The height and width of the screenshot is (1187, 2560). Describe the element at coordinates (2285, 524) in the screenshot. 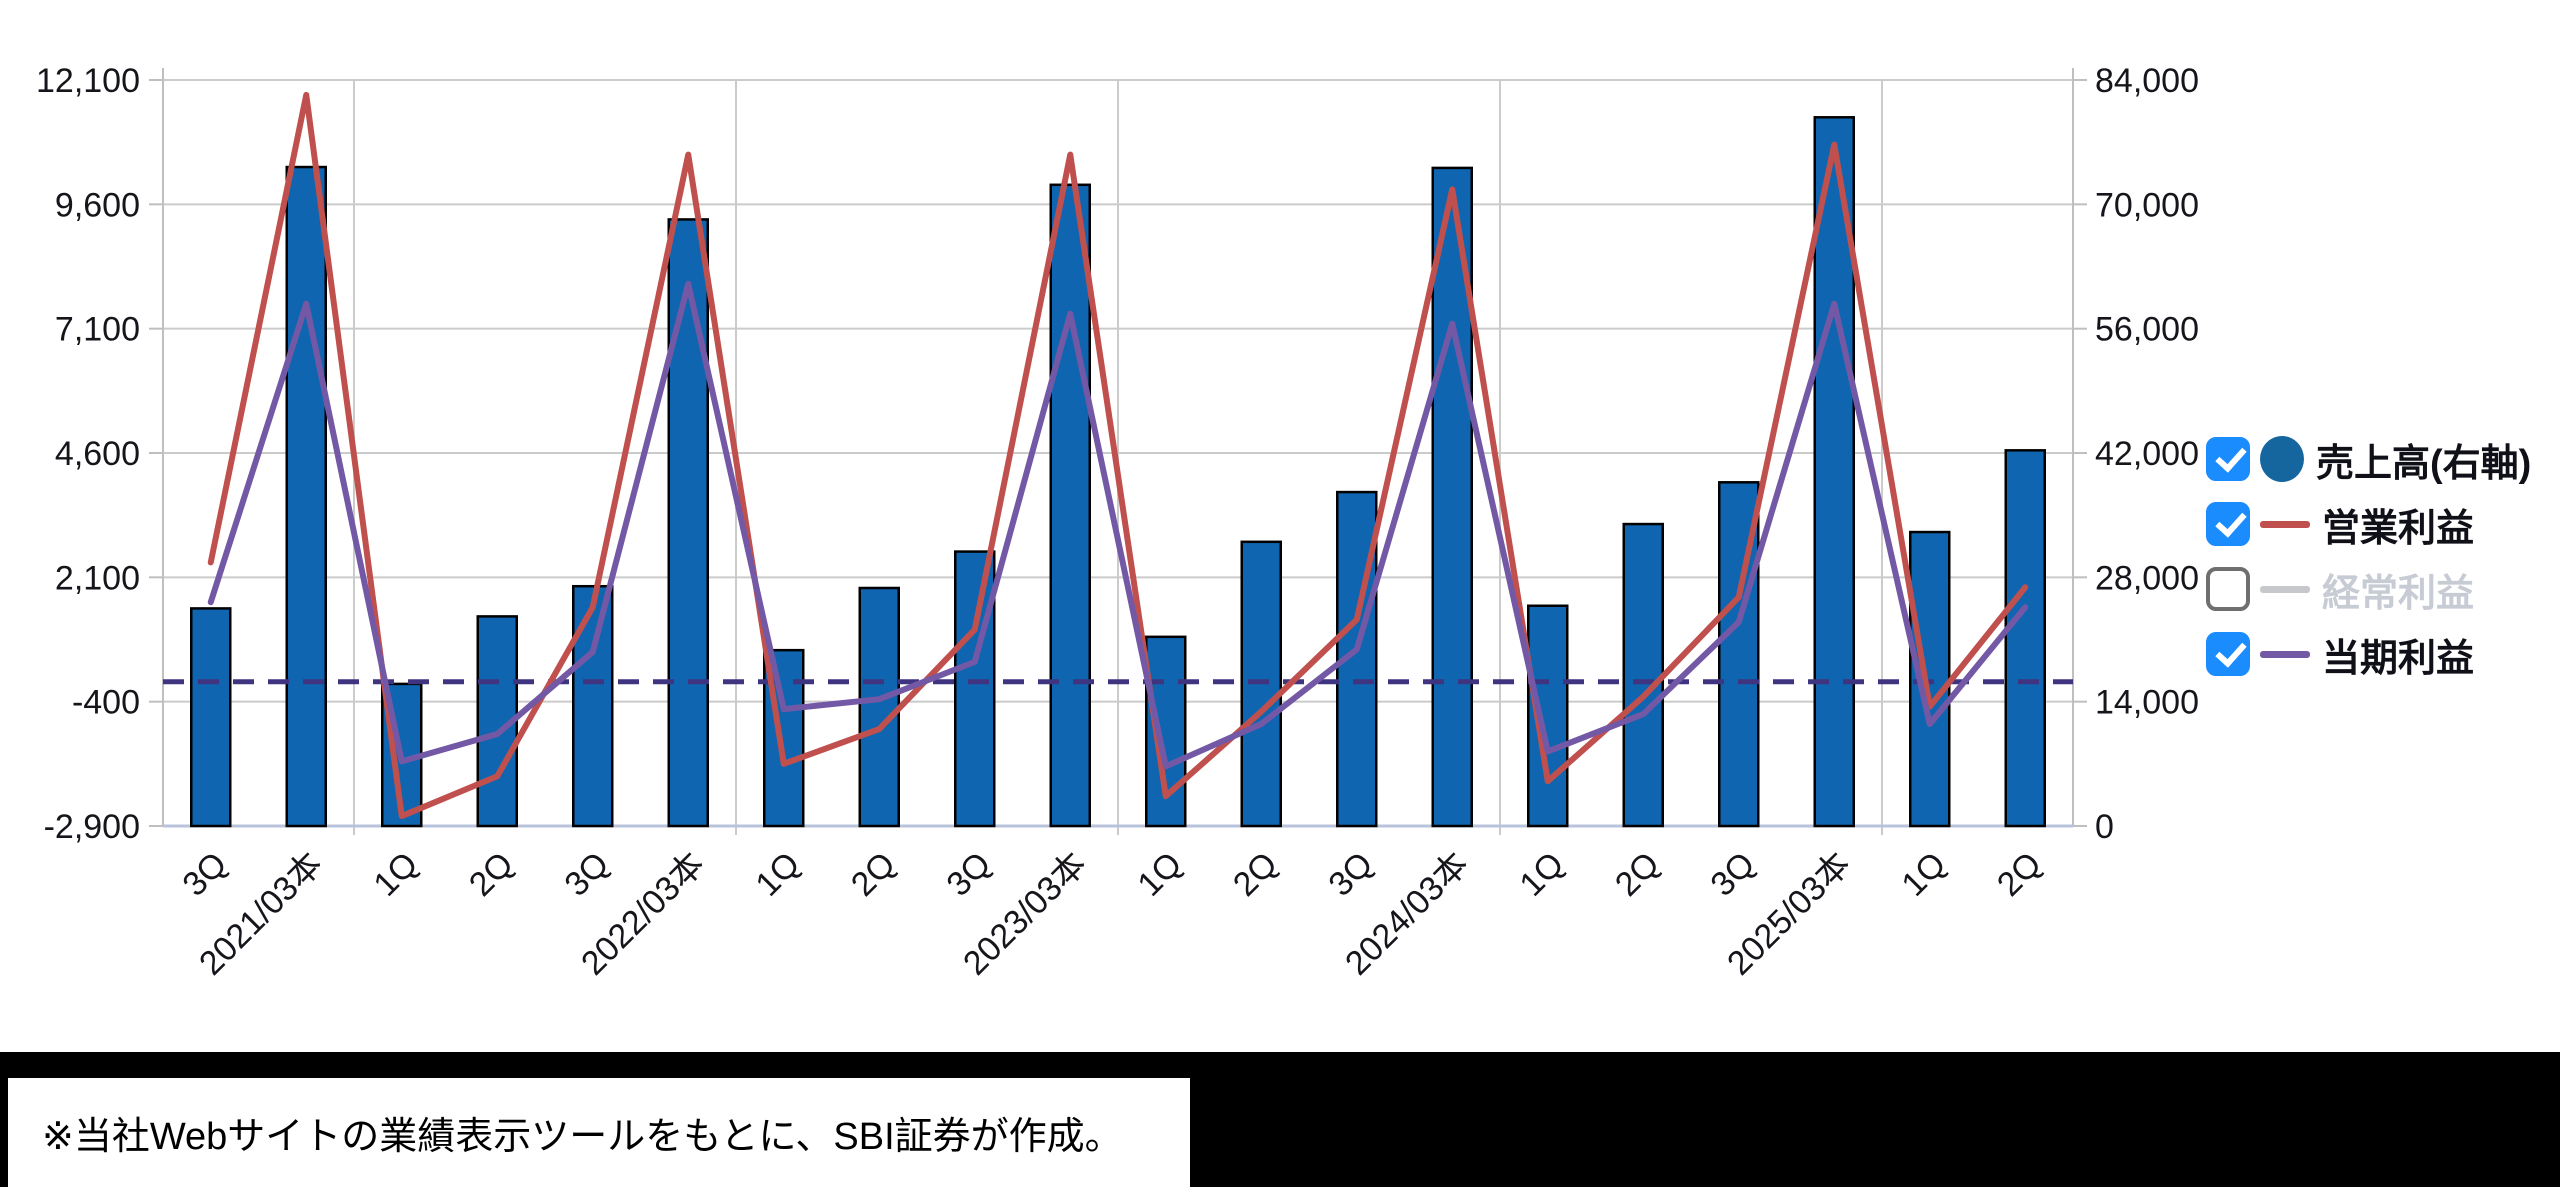

I see `operating-profit-line-marker` at that location.